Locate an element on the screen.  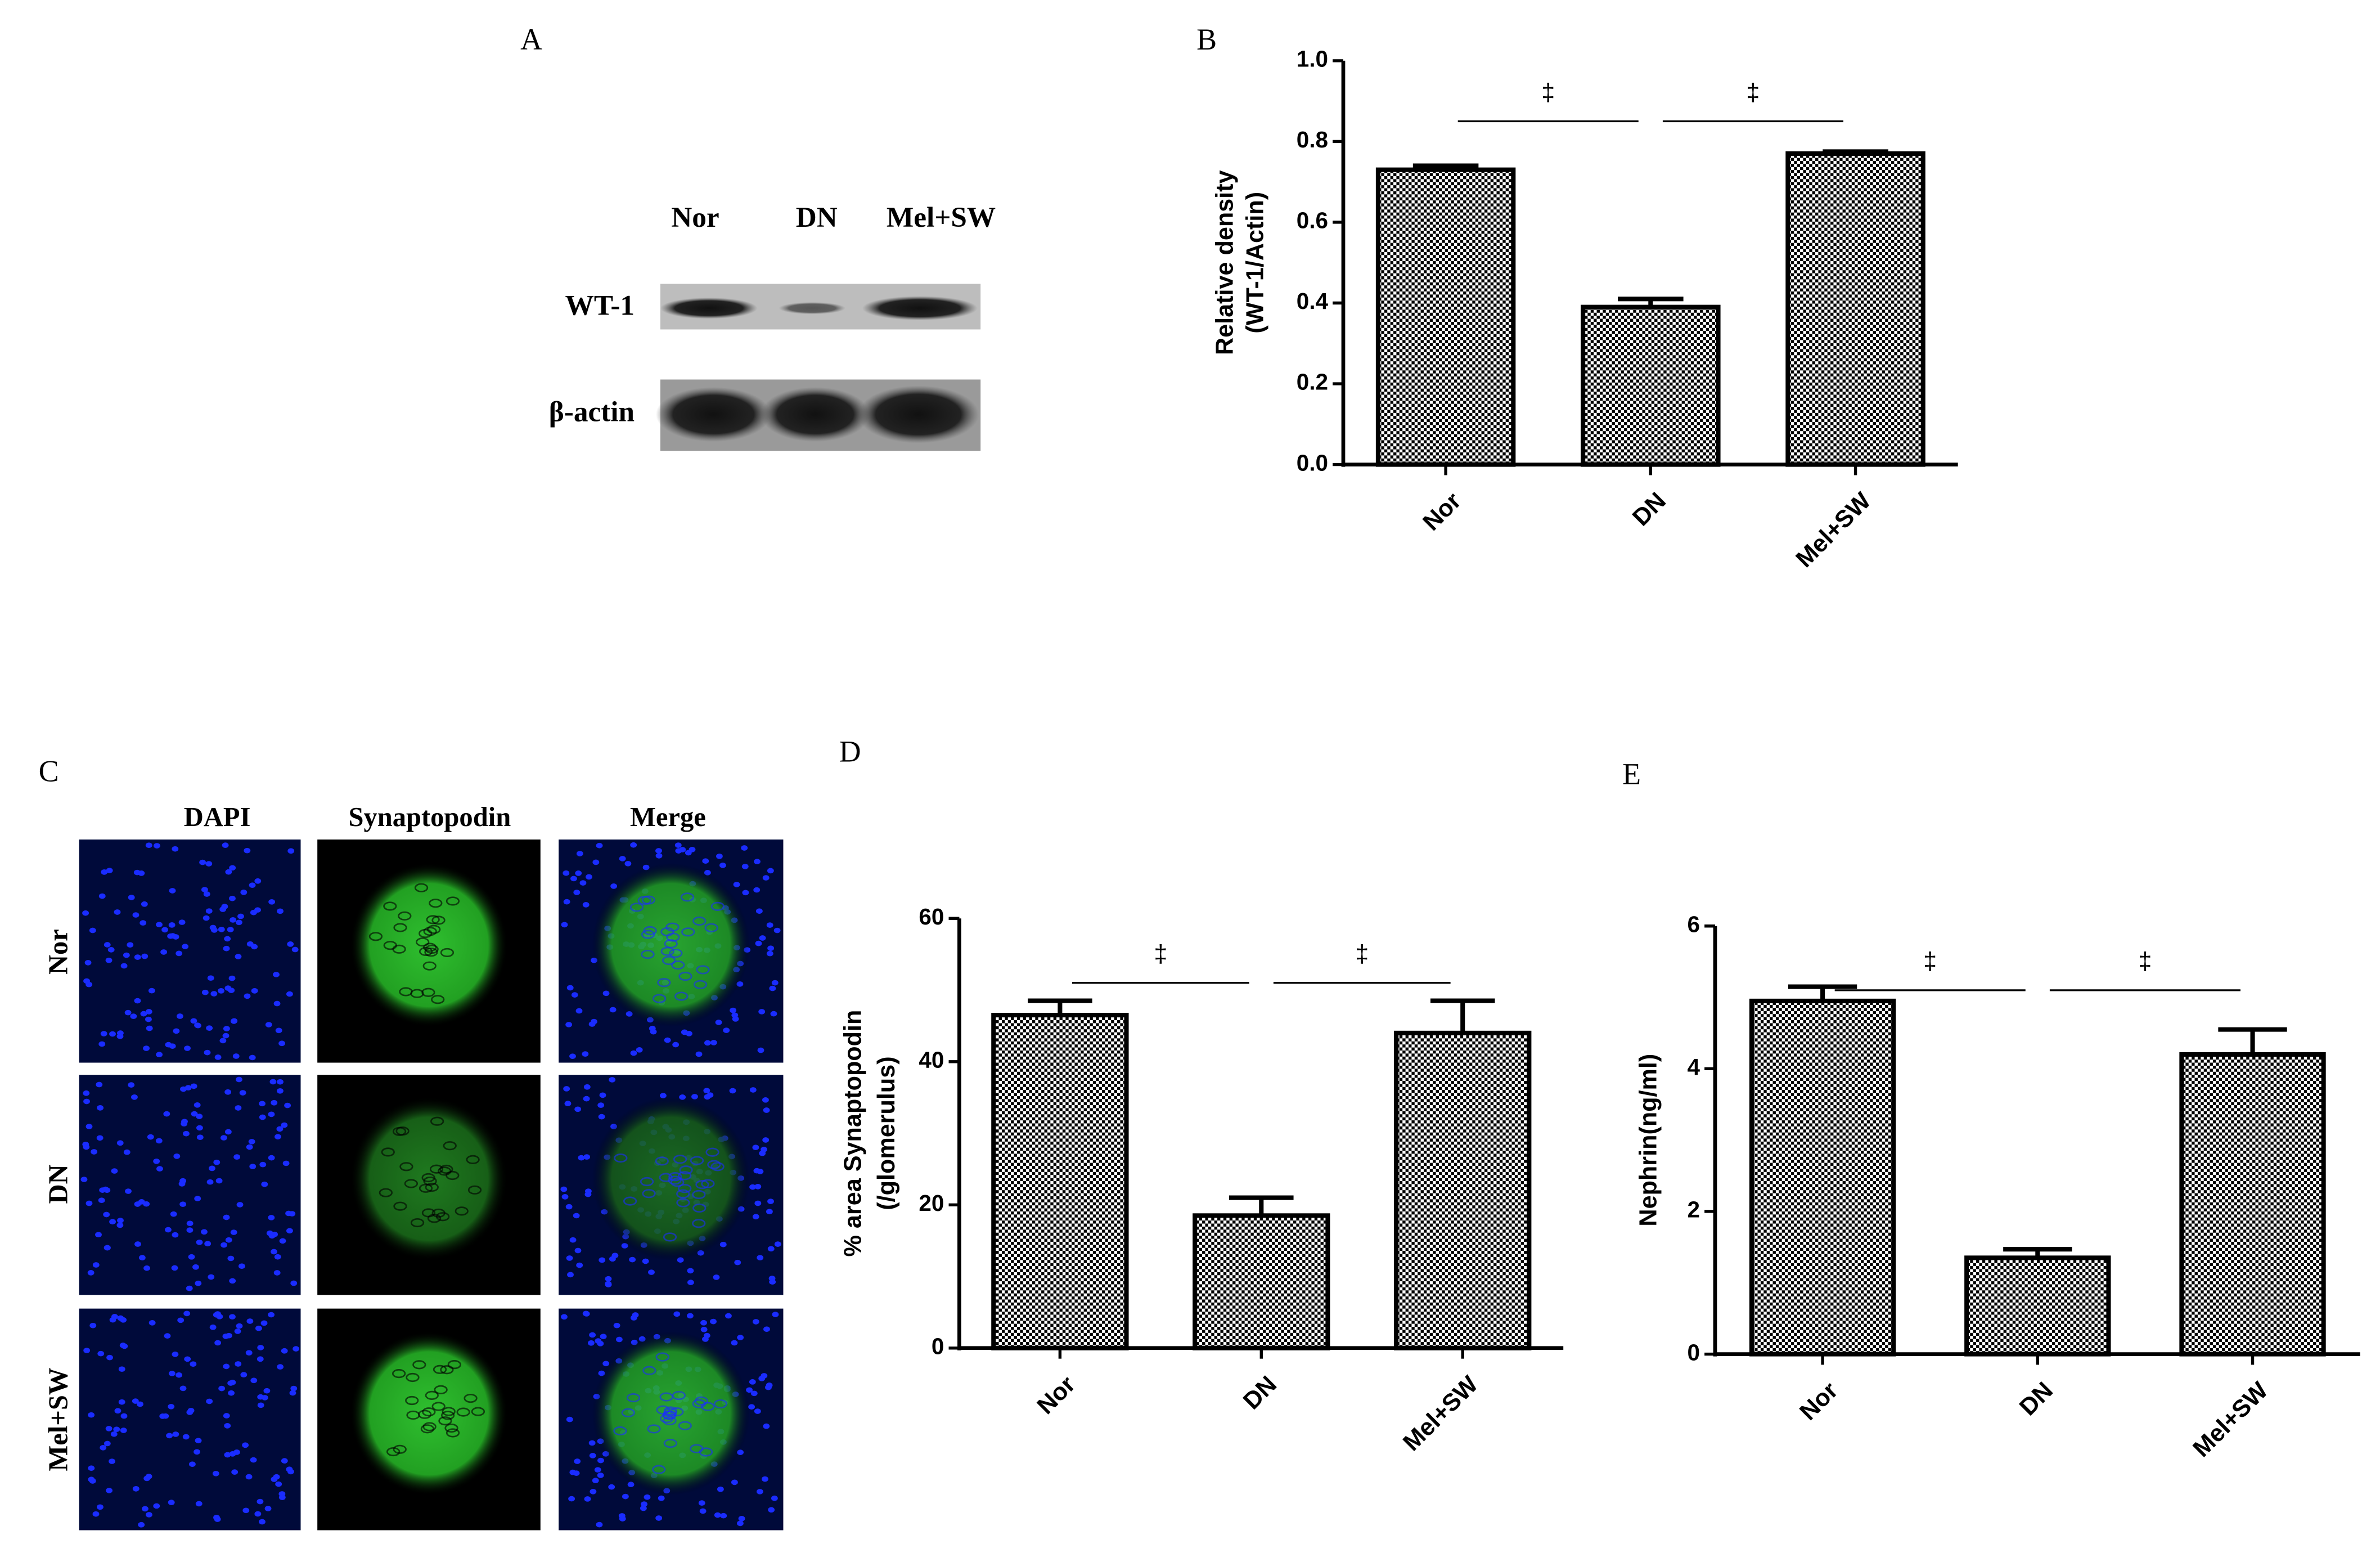
panel-letter: D is located at coordinates (850, 751).